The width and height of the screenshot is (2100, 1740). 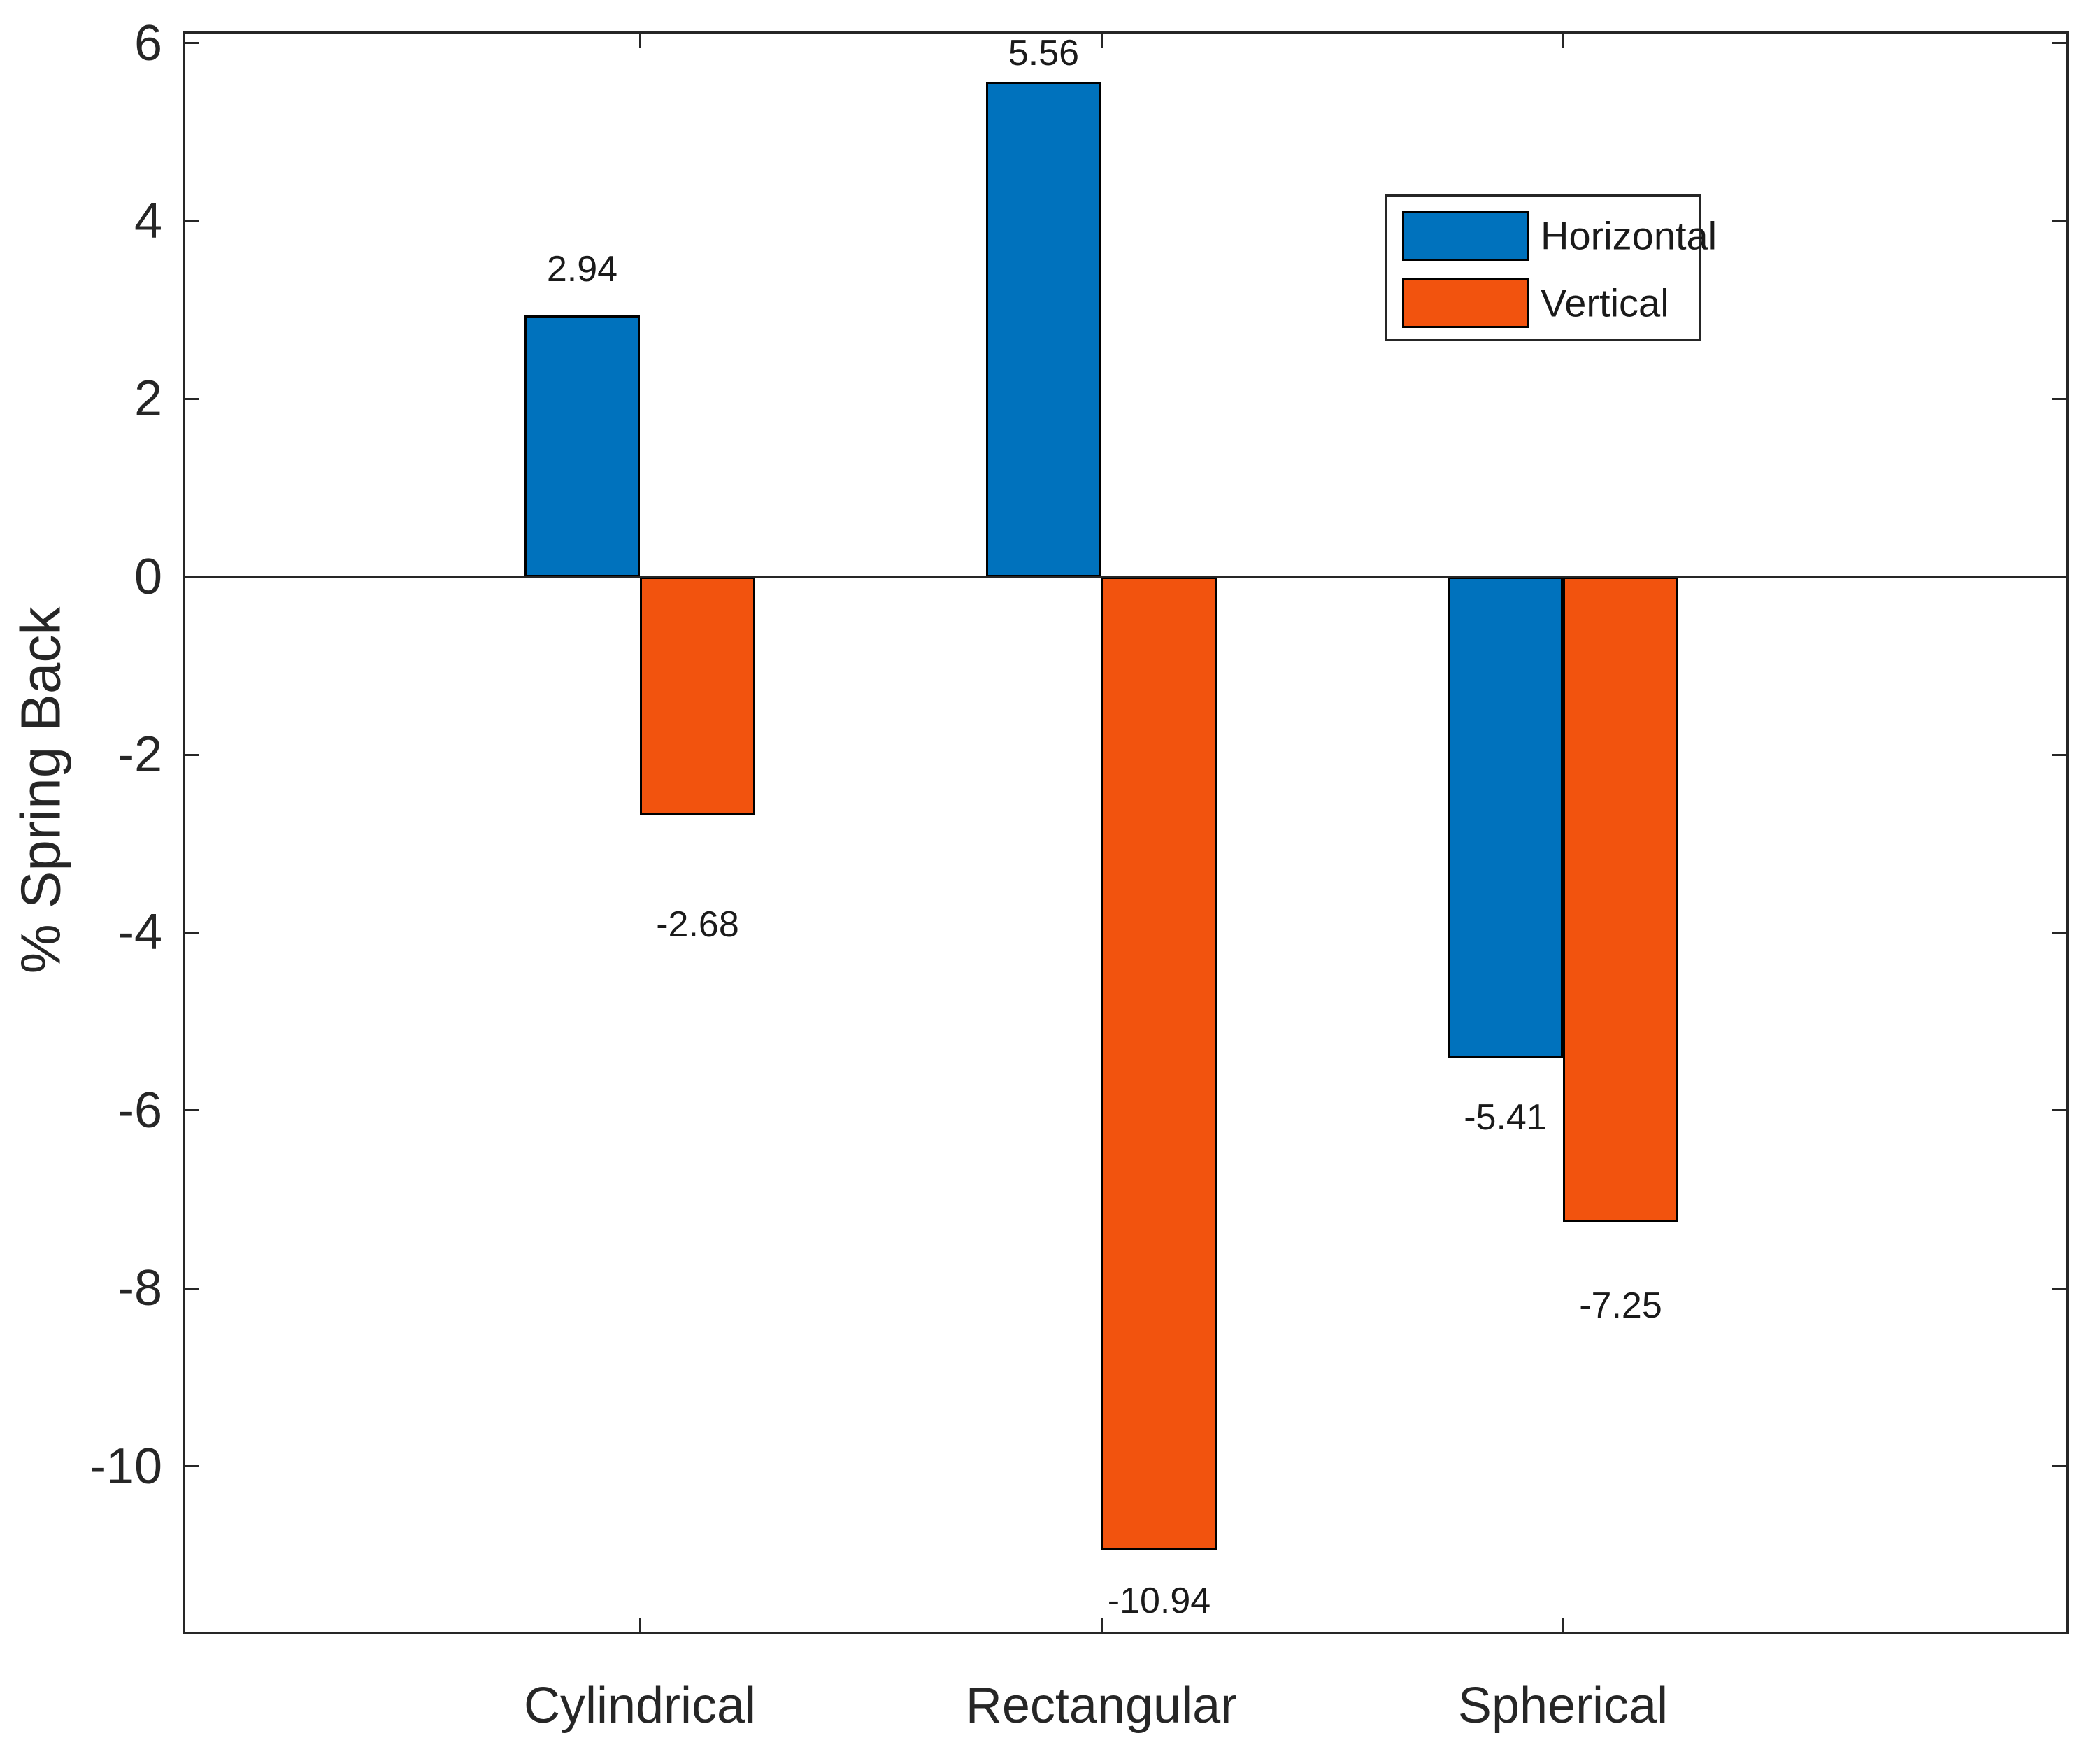 What do you see at coordinates (1563, 1706) in the screenshot?
I see `x-category-label: Spherical` at bounding box center [1563, 1706].